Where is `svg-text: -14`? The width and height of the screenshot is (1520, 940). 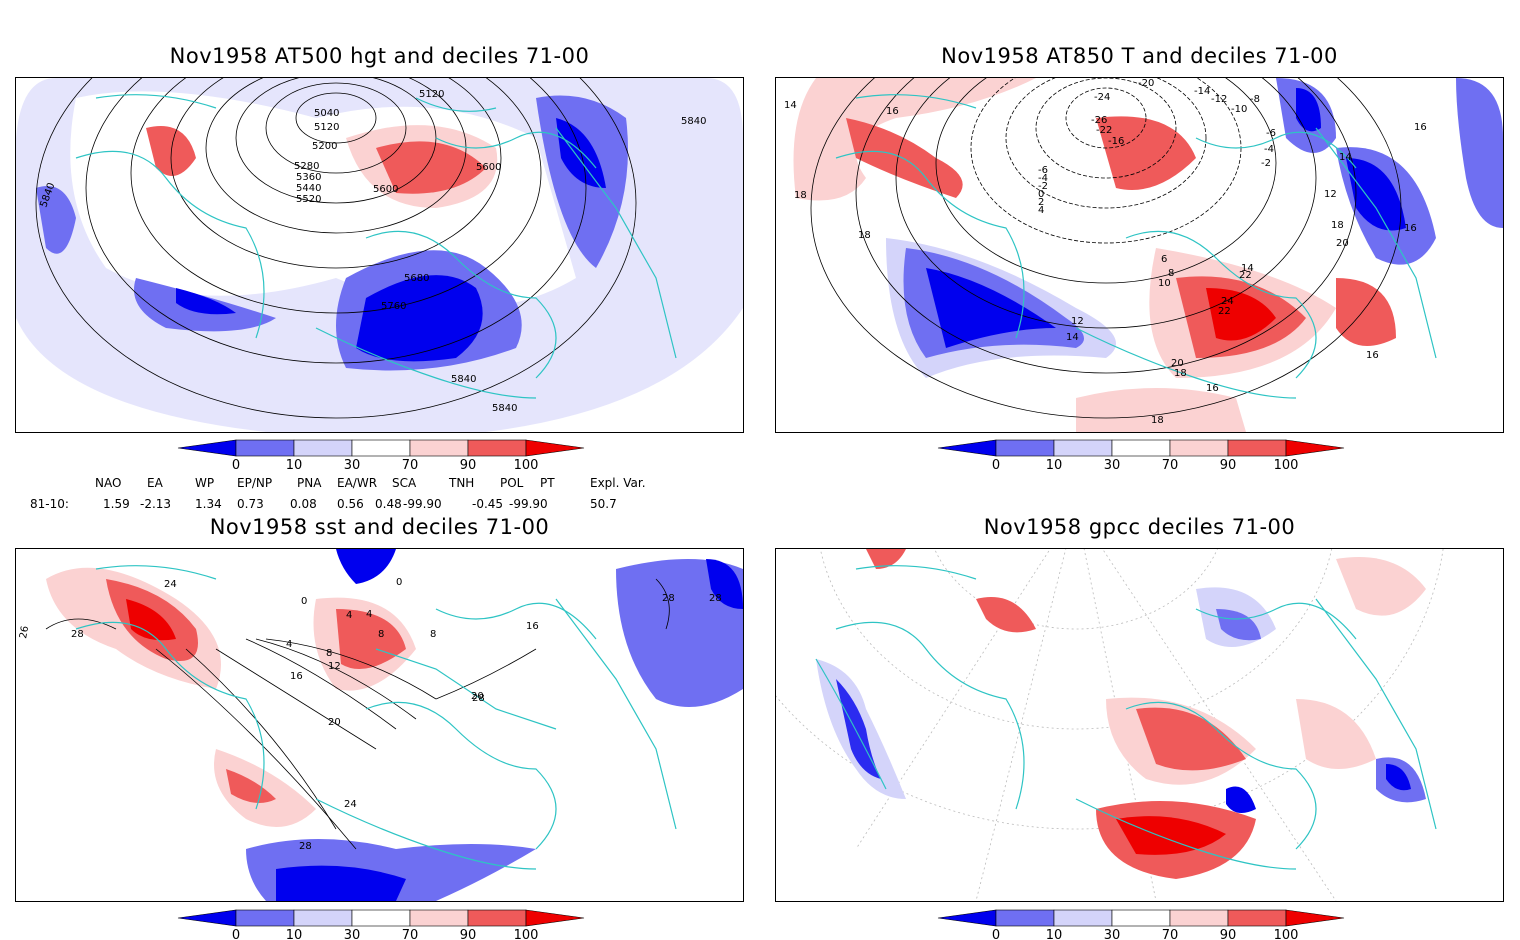
svg-text: -14 is located at coordinates (1202, 91).